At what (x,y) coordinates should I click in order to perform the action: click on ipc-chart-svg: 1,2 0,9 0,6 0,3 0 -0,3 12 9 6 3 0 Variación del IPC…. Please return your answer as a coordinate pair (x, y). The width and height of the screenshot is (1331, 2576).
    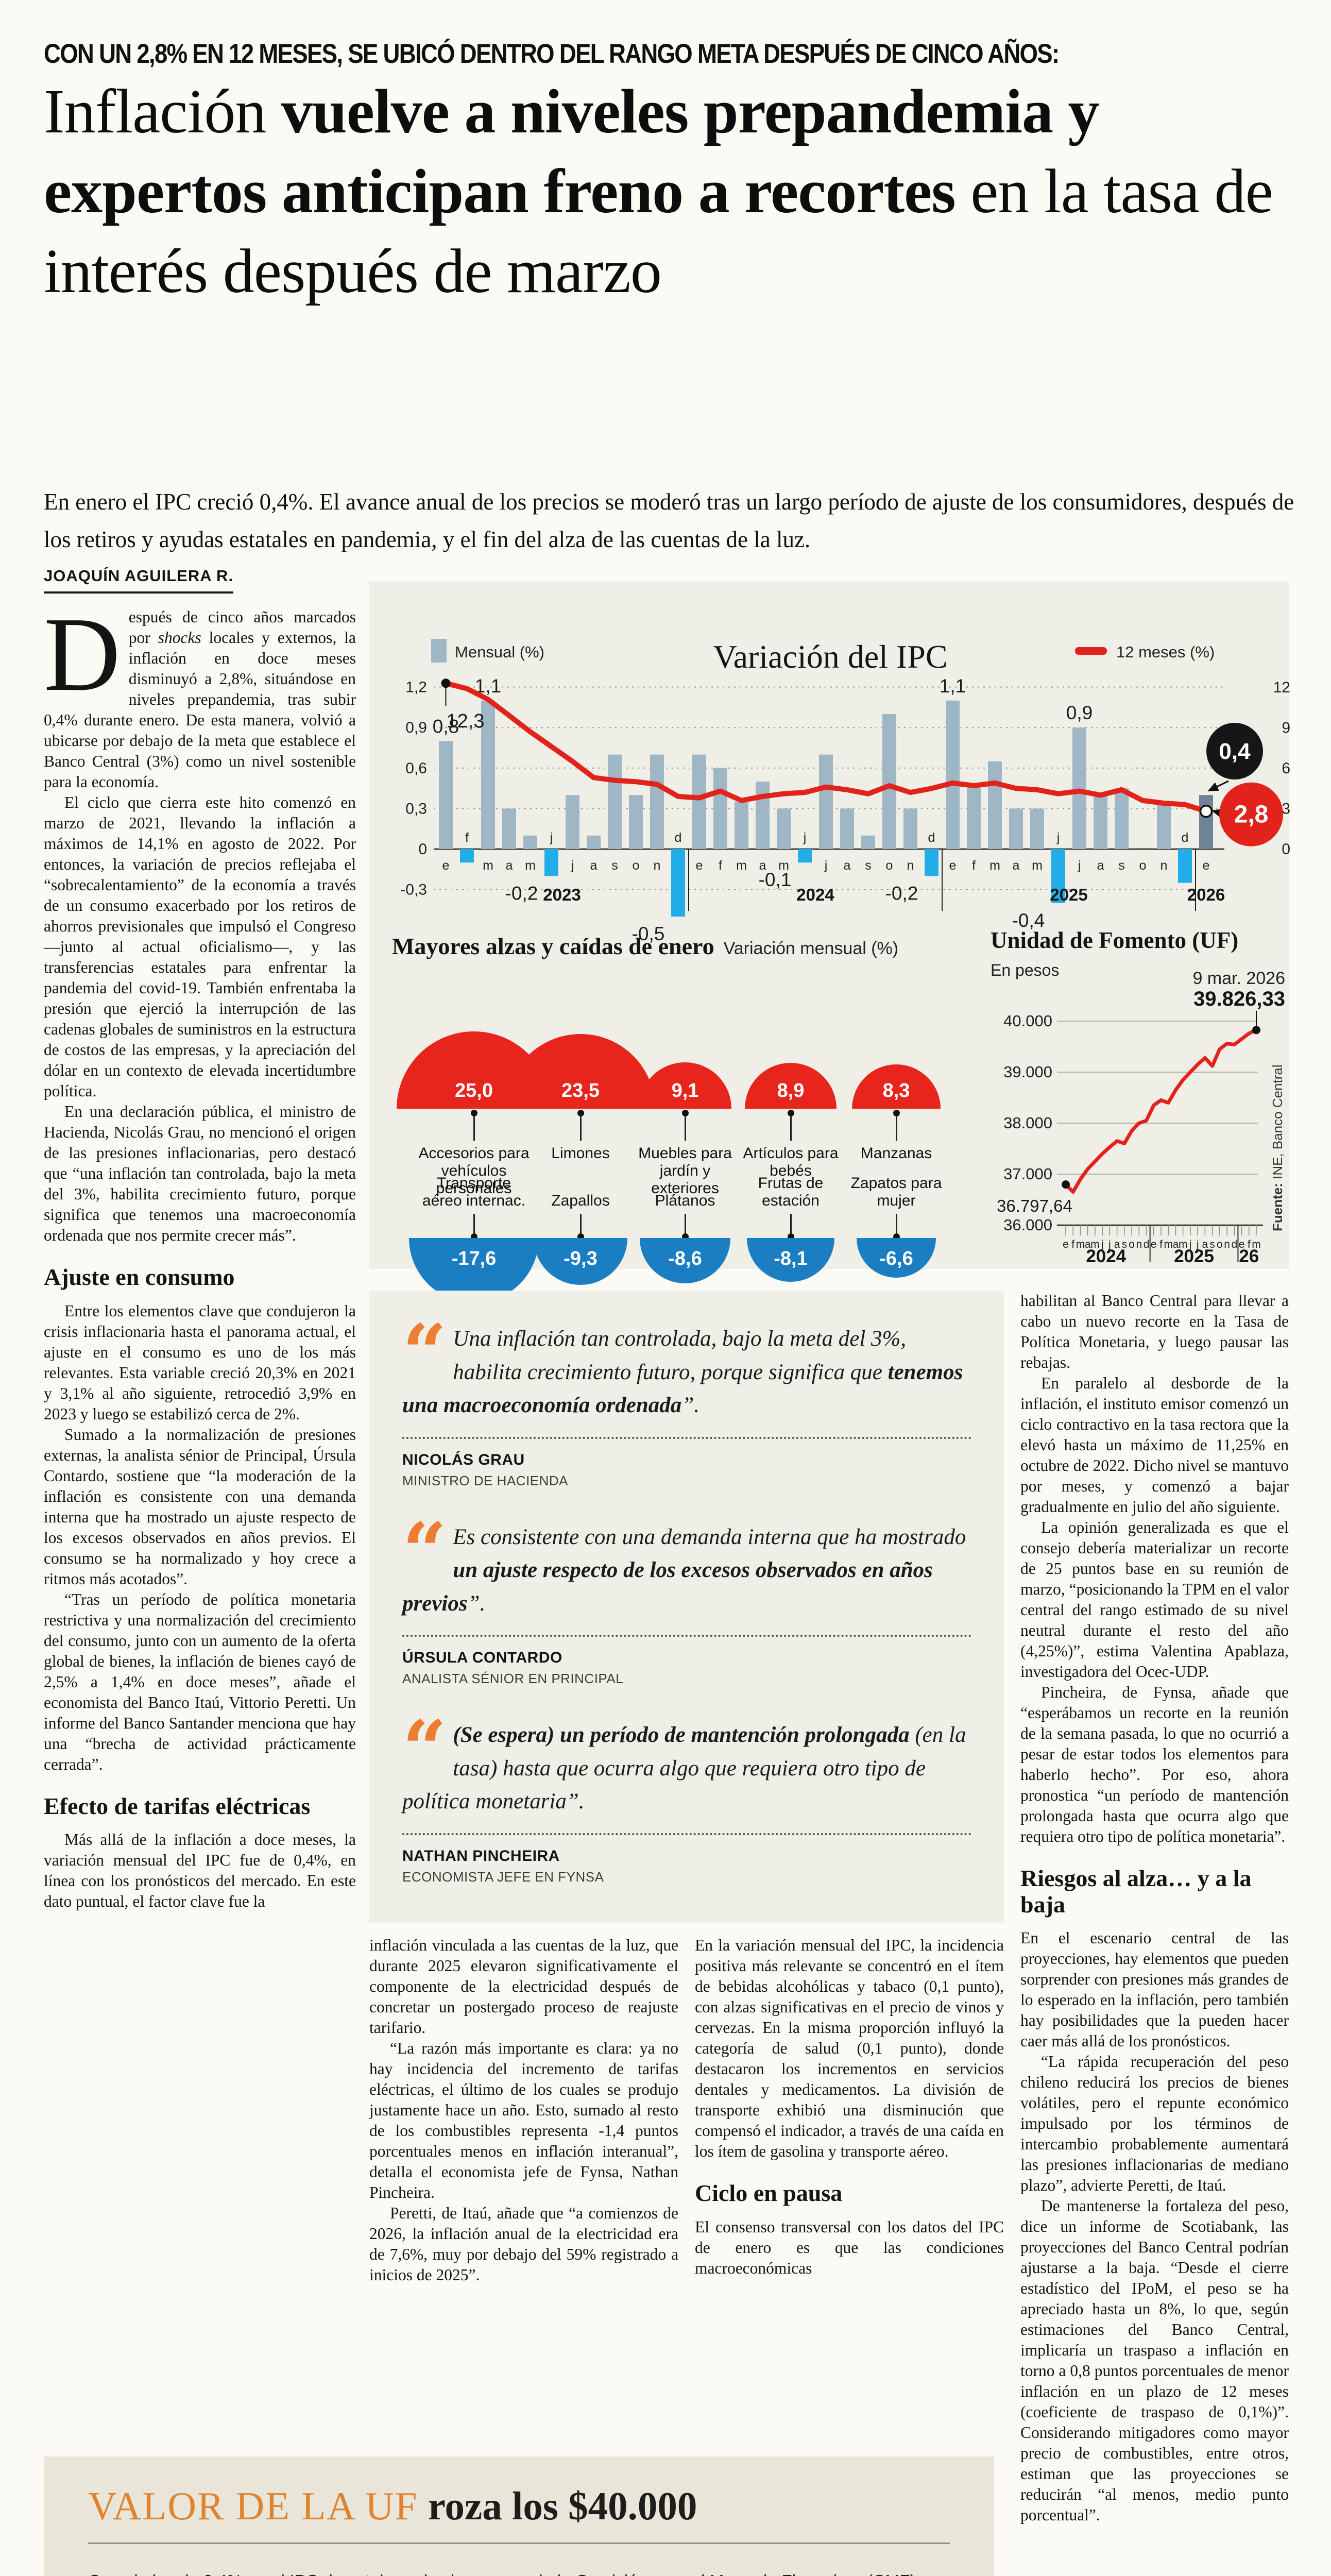
    Looking at the image, I should click on (845, 791).